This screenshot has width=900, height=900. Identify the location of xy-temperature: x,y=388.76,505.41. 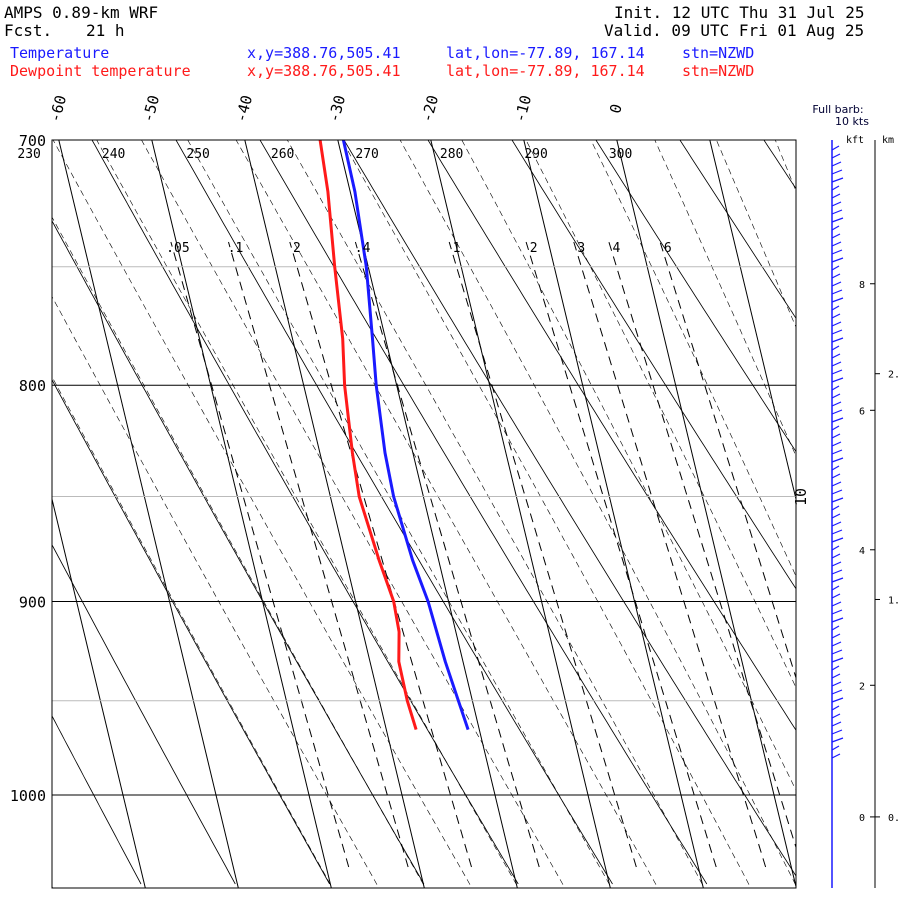
(324, 53).